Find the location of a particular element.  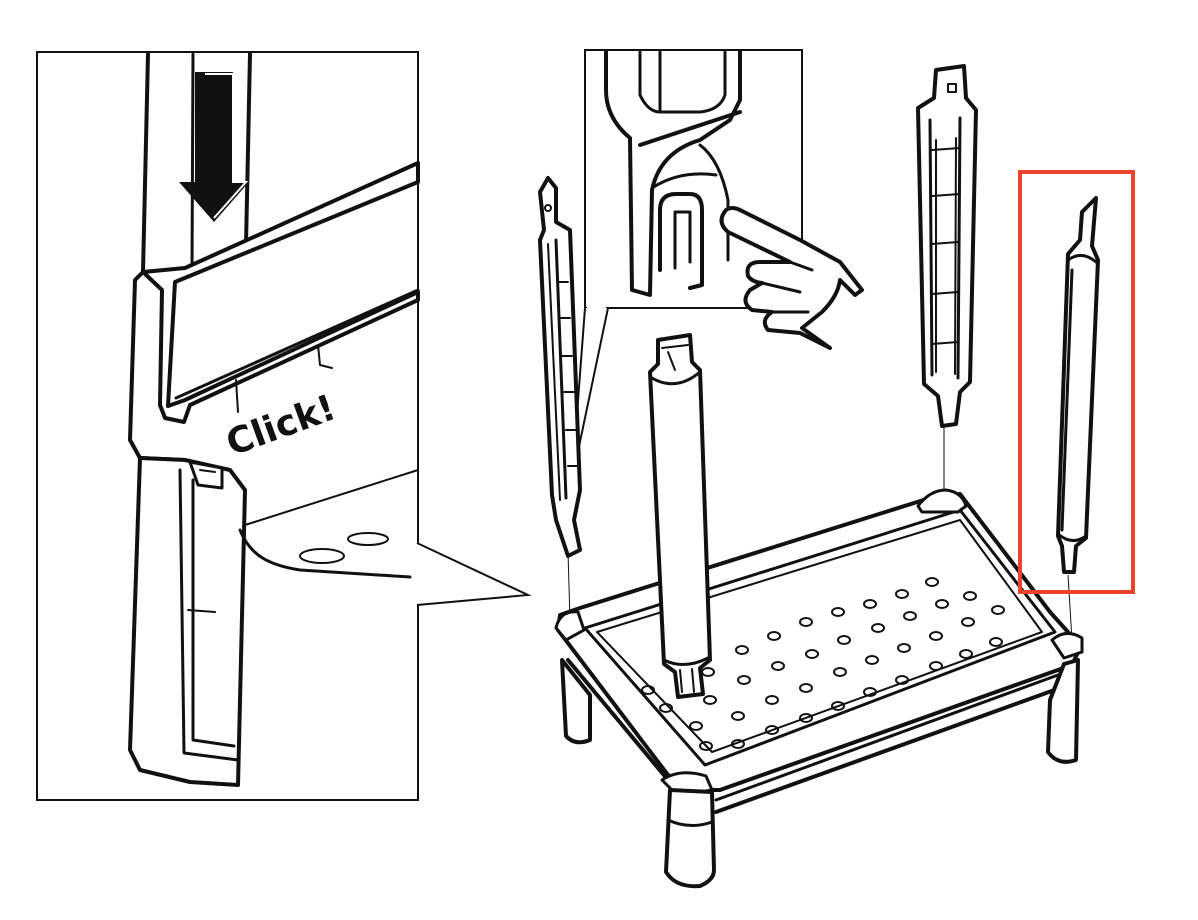

basket-legs is located at coordinates (820, 773).